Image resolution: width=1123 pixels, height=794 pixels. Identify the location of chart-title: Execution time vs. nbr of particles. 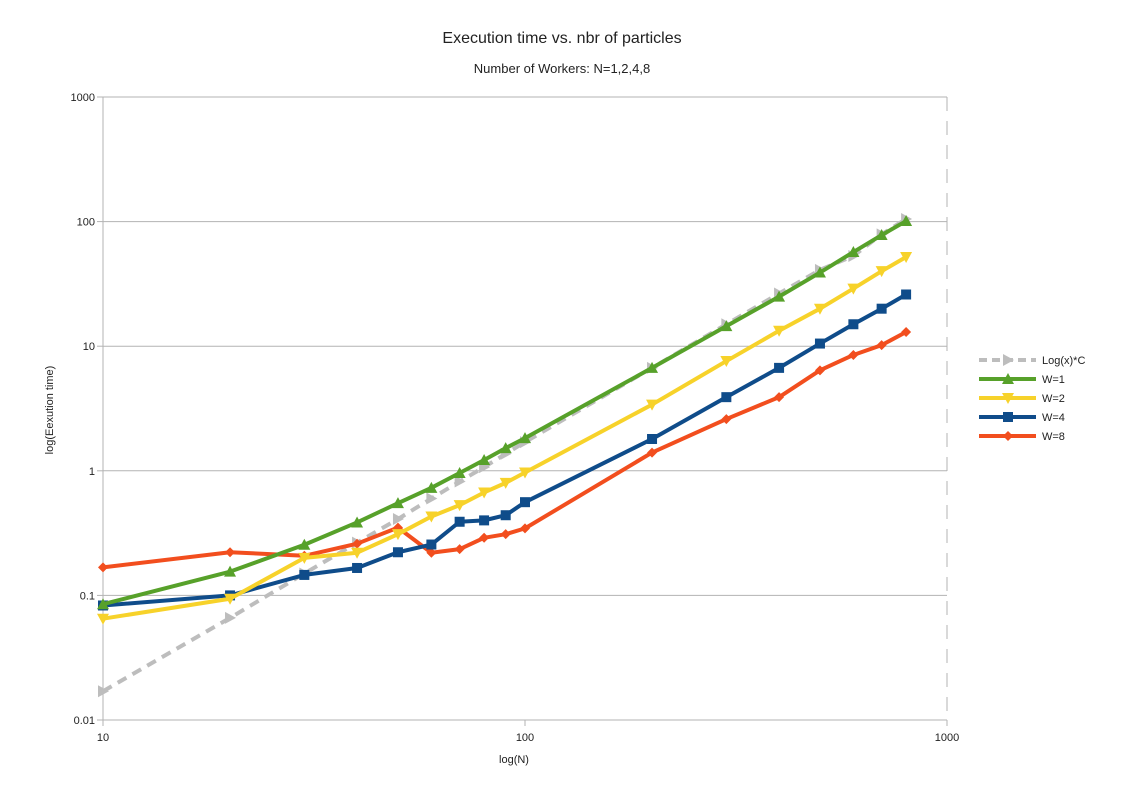
(561, 38).